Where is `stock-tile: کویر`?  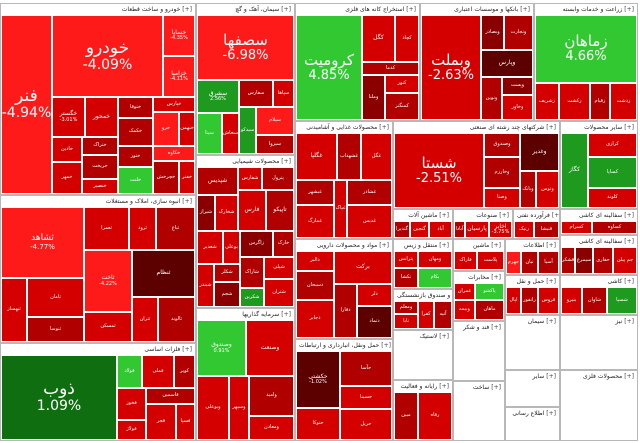
stock-tile: کویر is located at coordinates (184, 371).